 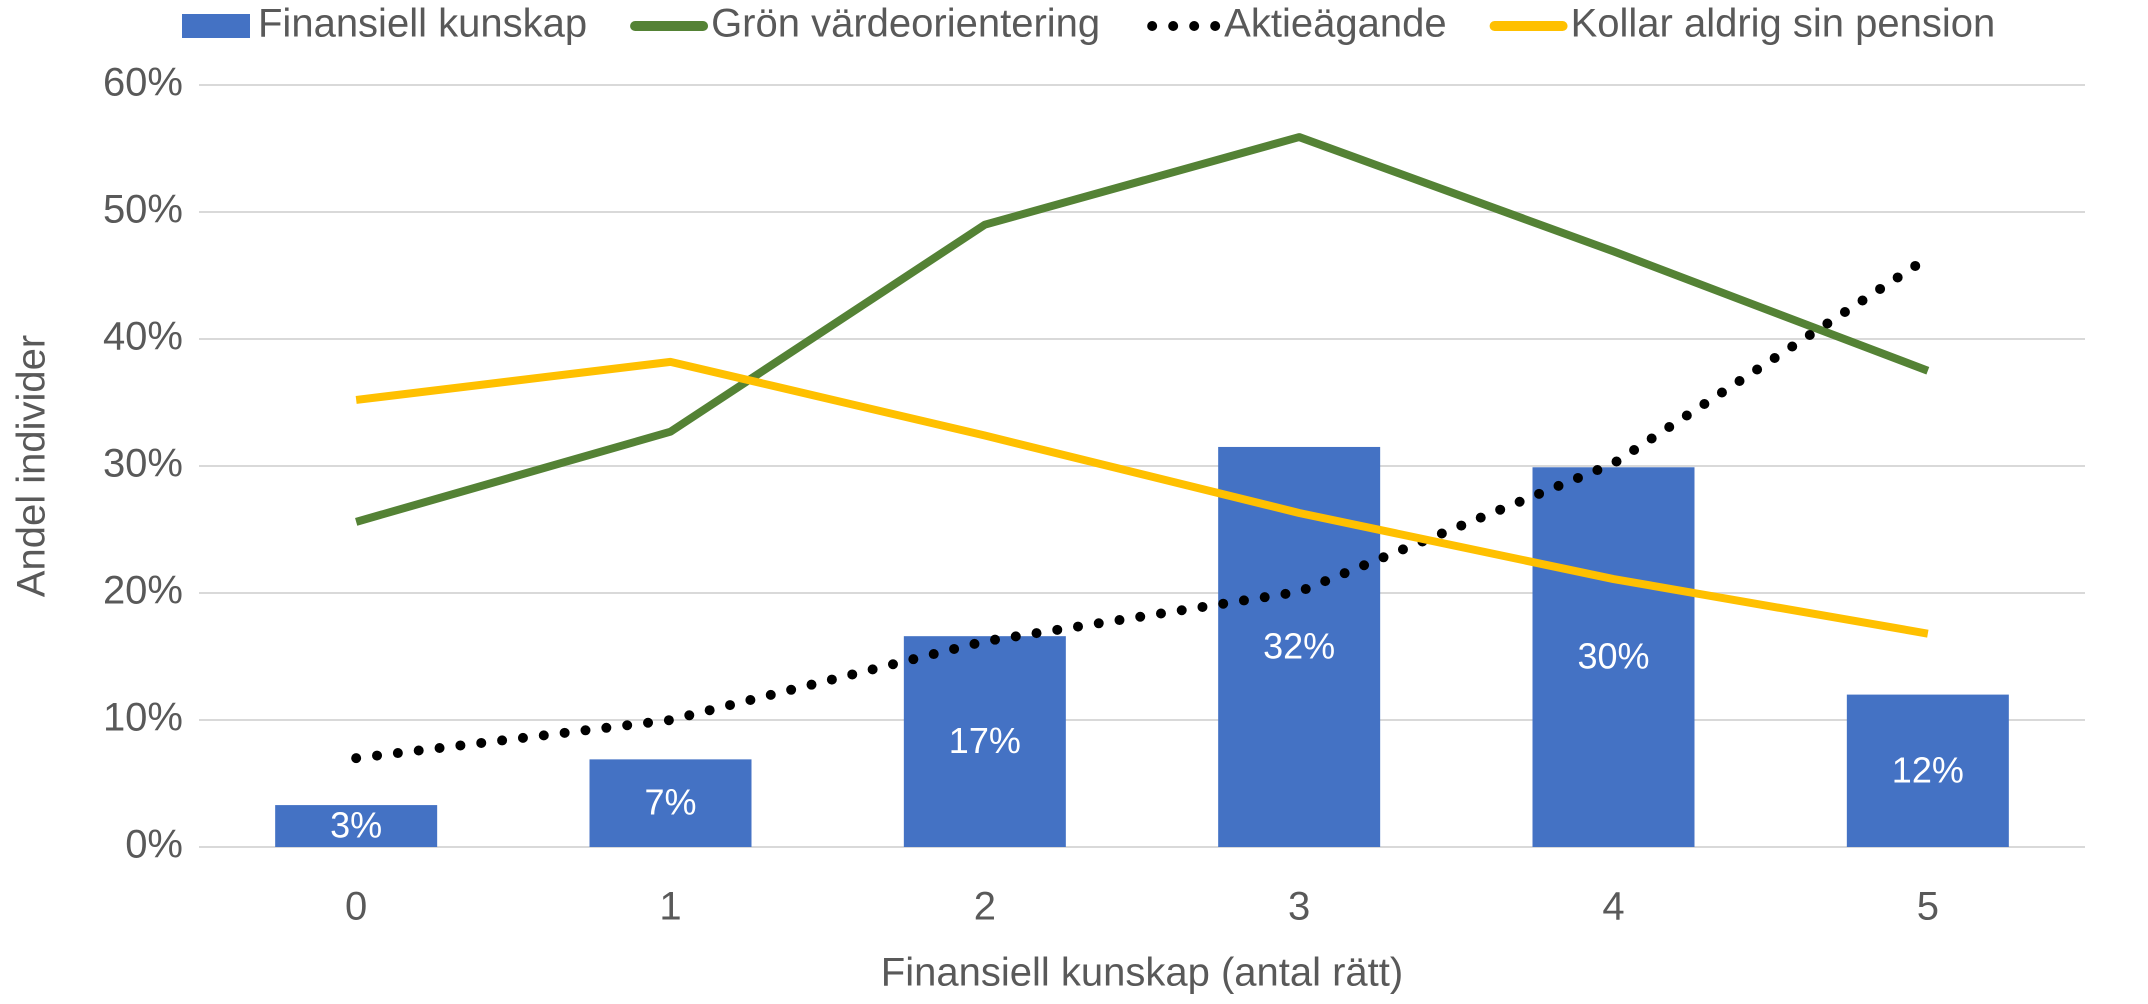 I want to click on x-tick-label: 1, so click(x=670, y=907).